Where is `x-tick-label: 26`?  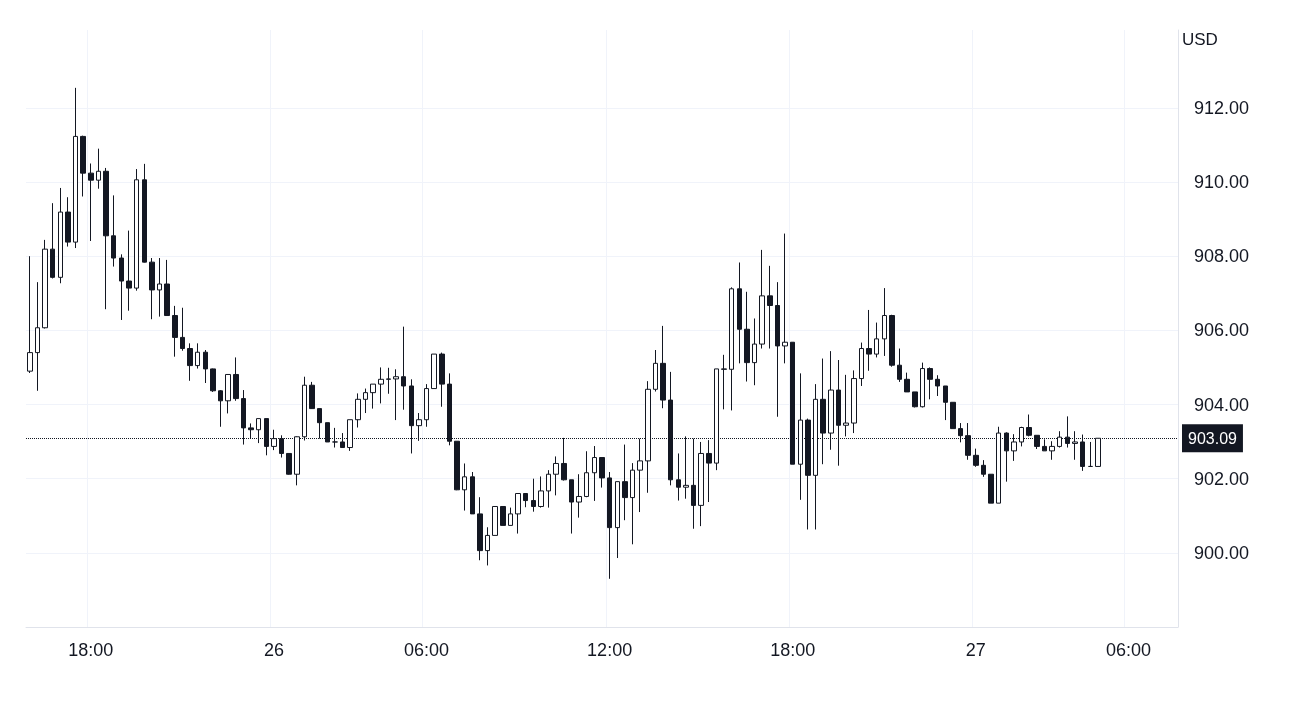
x-tick-label: 26 is located at coordinates (273, 650).